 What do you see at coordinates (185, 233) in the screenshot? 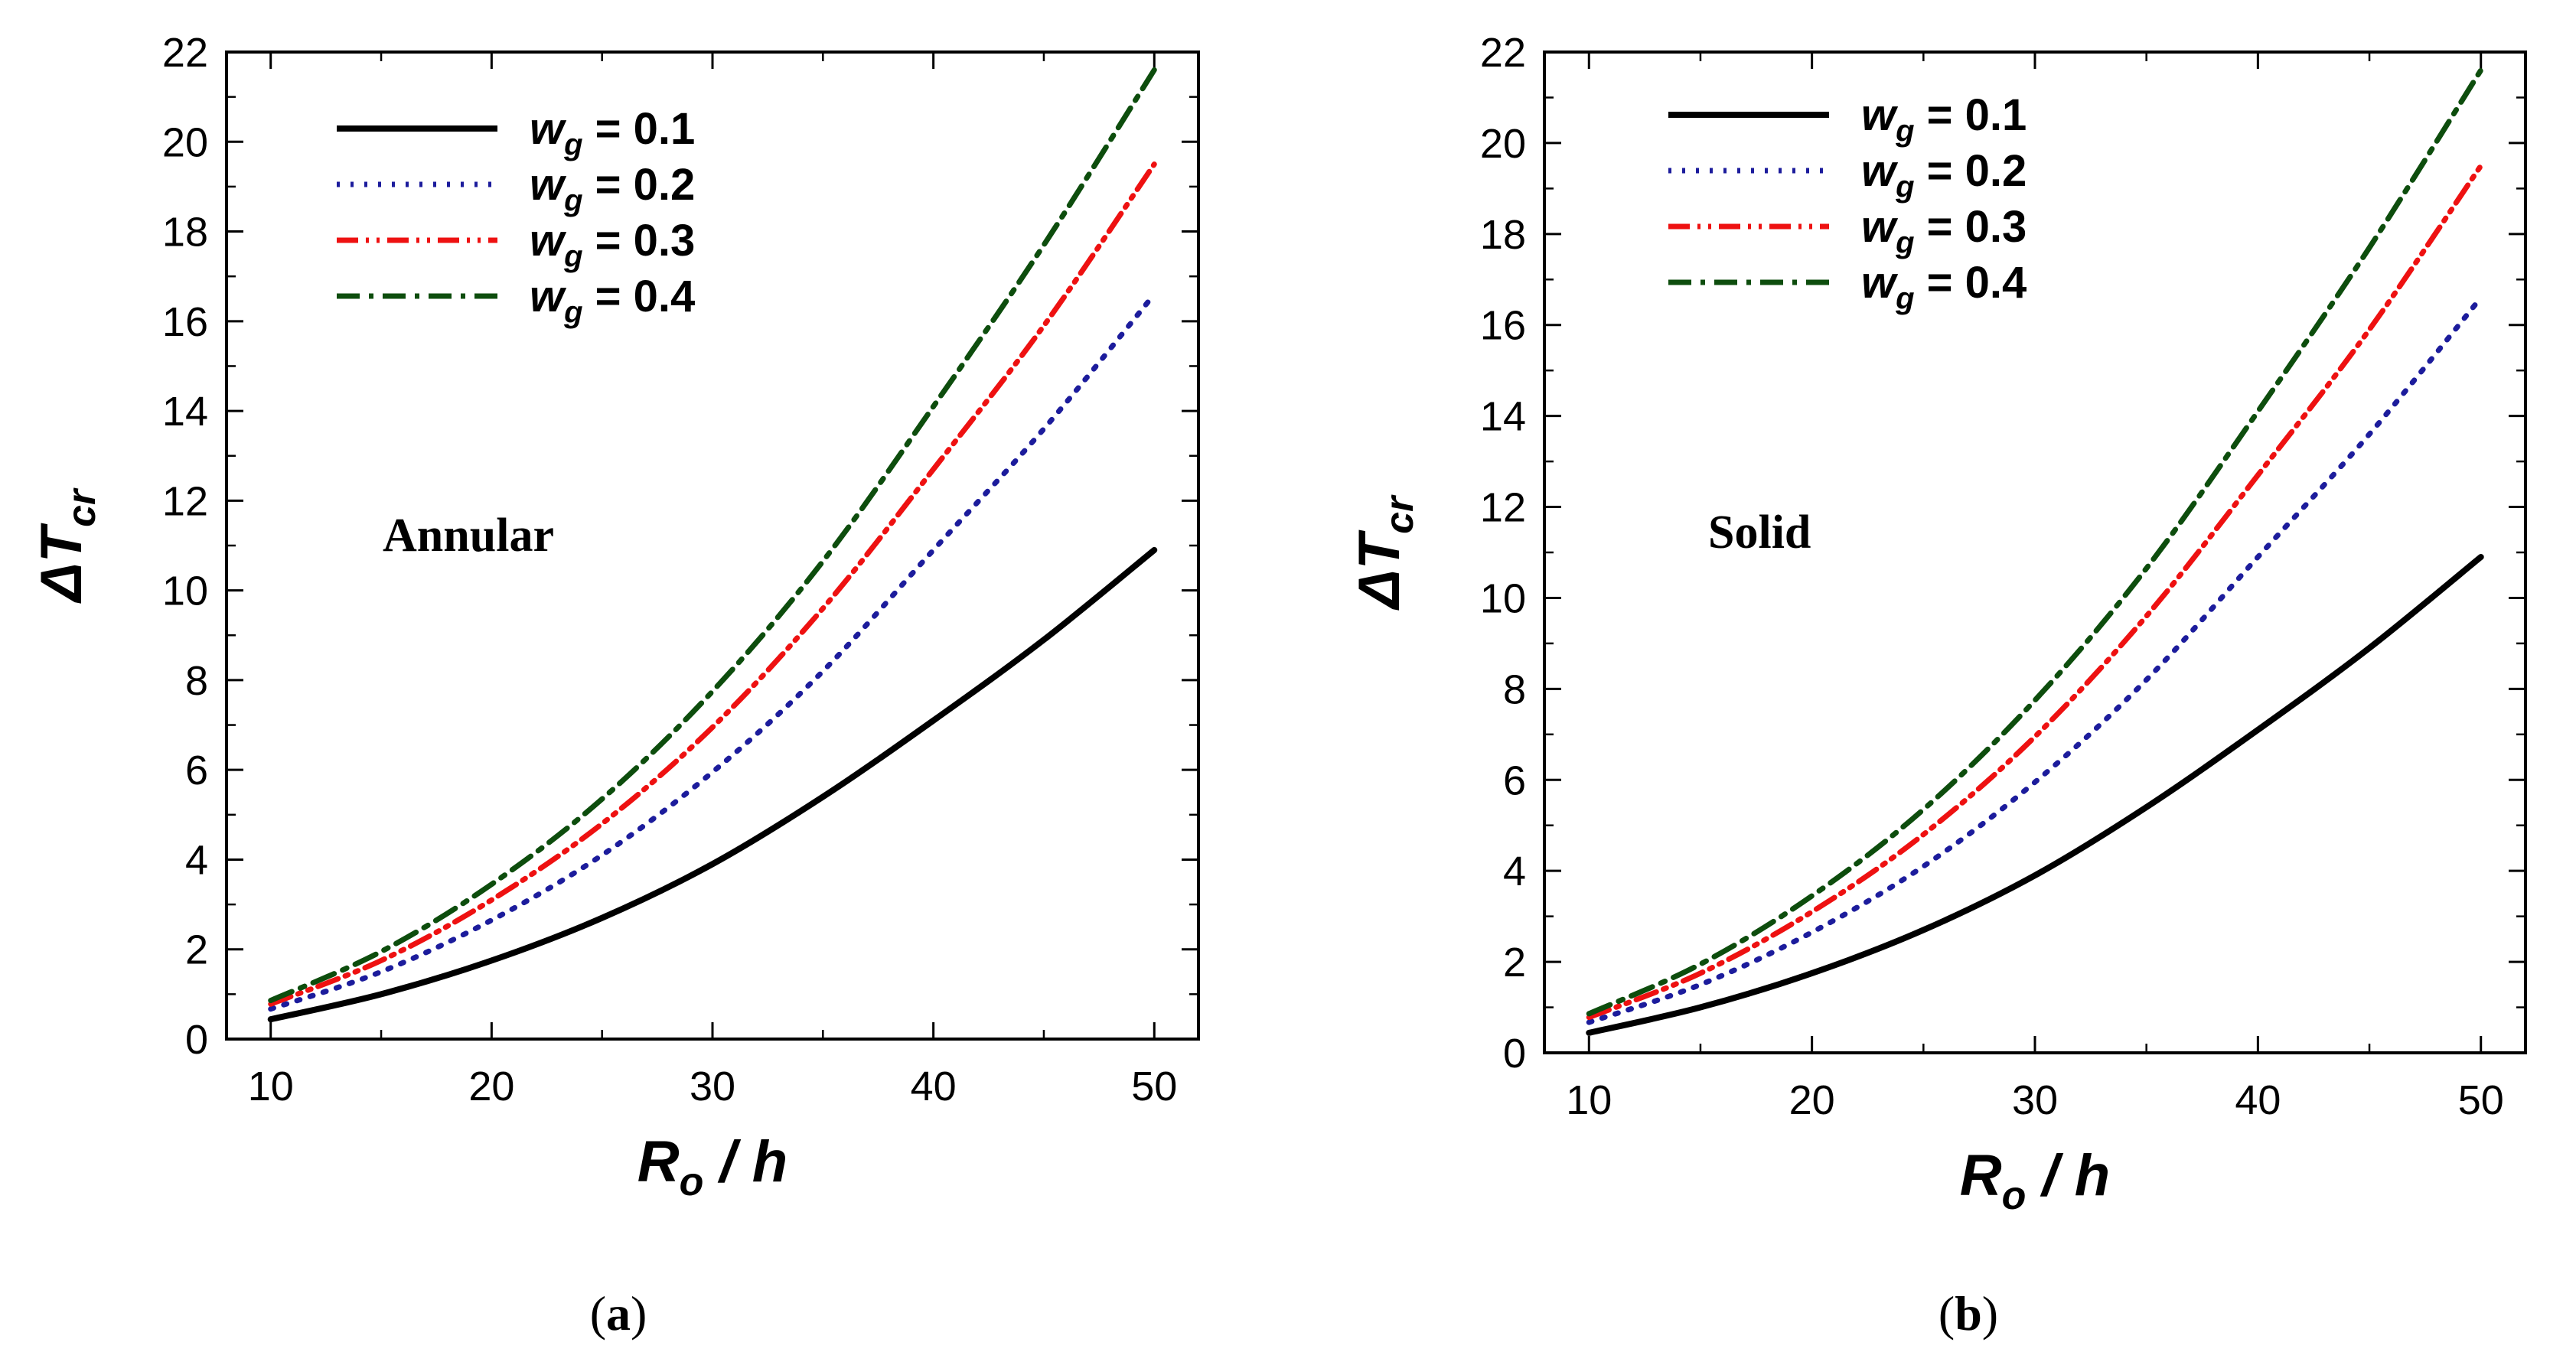
I see `y-tick-label: 18` at bounding box center [185, 233].